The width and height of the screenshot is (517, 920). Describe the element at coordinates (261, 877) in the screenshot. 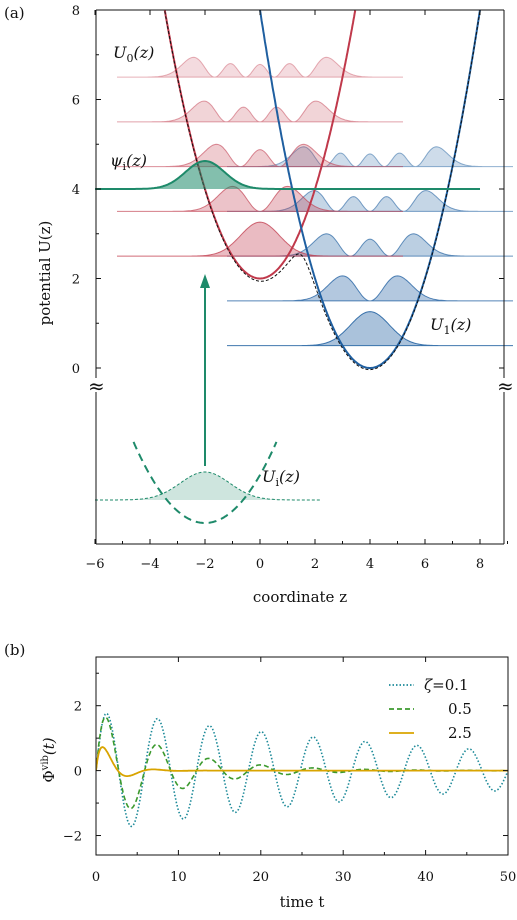

I see `x-tick-label-b: 20` at that location.